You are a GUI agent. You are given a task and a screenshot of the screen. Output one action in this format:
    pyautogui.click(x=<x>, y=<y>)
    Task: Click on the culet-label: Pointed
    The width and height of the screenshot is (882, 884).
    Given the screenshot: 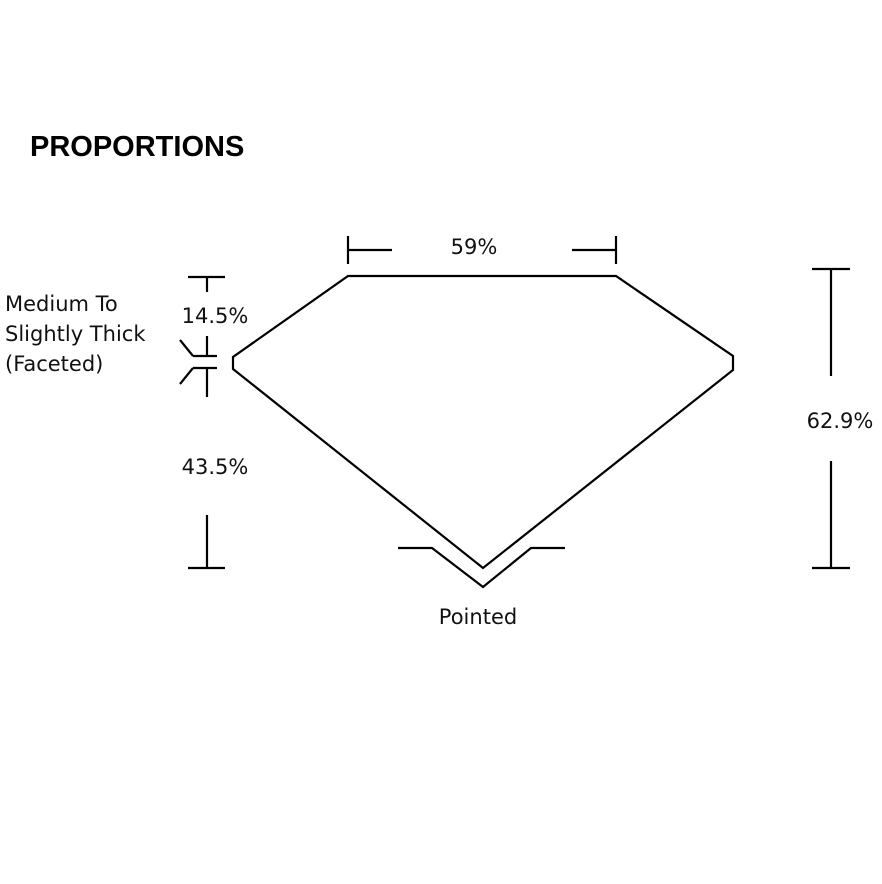 What is the action you would take?
    pyautogui.click(x=478, y=617)
    